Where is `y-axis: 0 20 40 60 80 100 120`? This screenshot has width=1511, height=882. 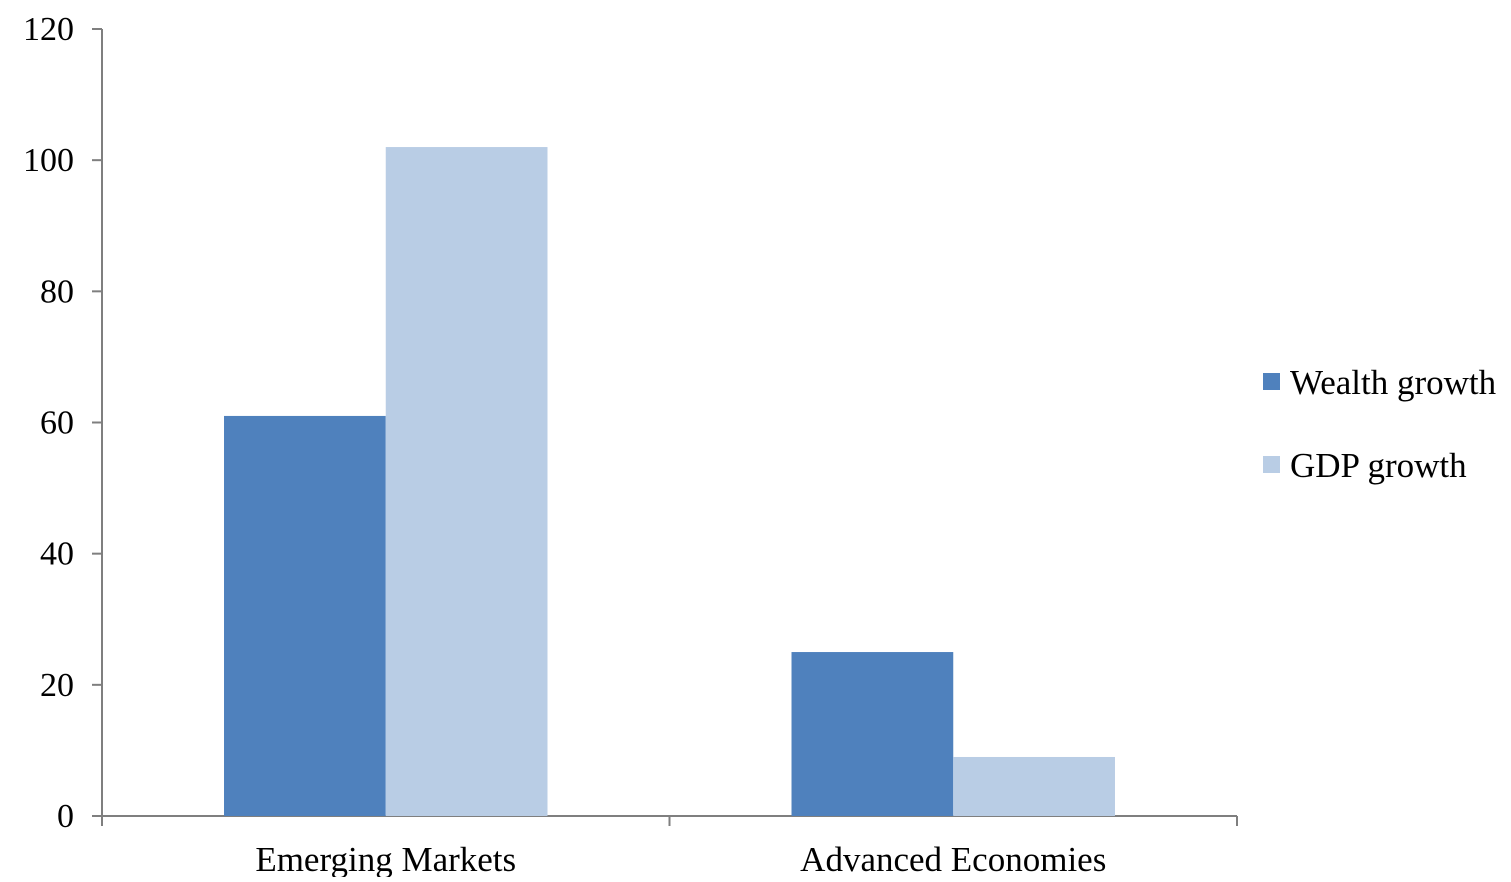
y-axis: 0 20 40 60 80 100 120 is located at coordinates (63, 423).